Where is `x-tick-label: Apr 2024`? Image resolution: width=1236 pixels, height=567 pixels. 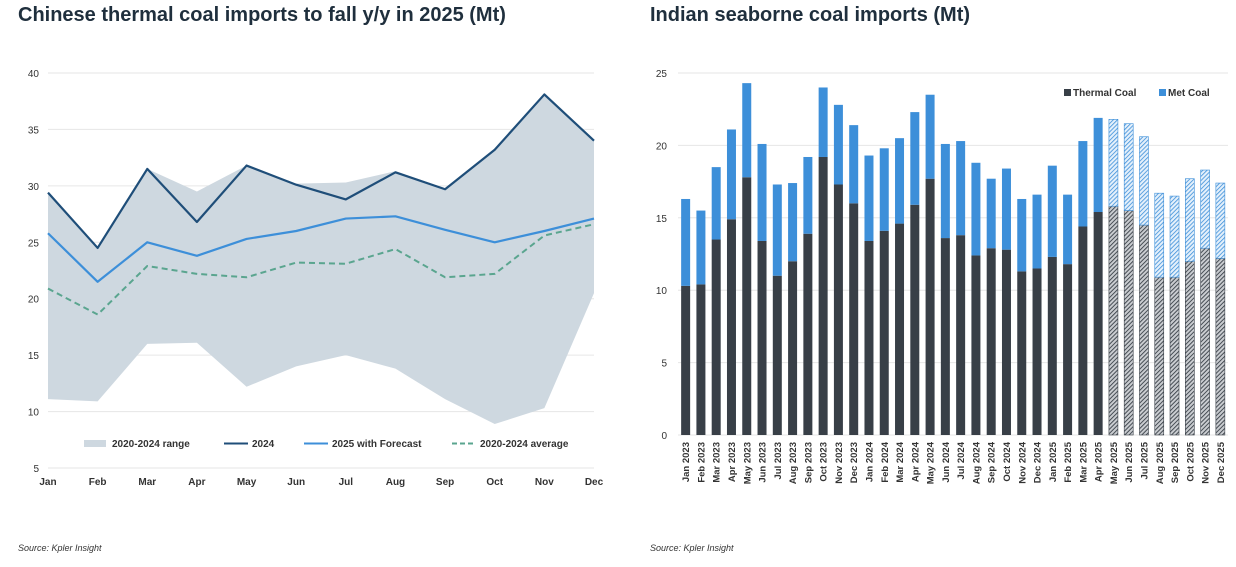
x-tick-label: Apr 2024 is located at coordinates (915, 461).